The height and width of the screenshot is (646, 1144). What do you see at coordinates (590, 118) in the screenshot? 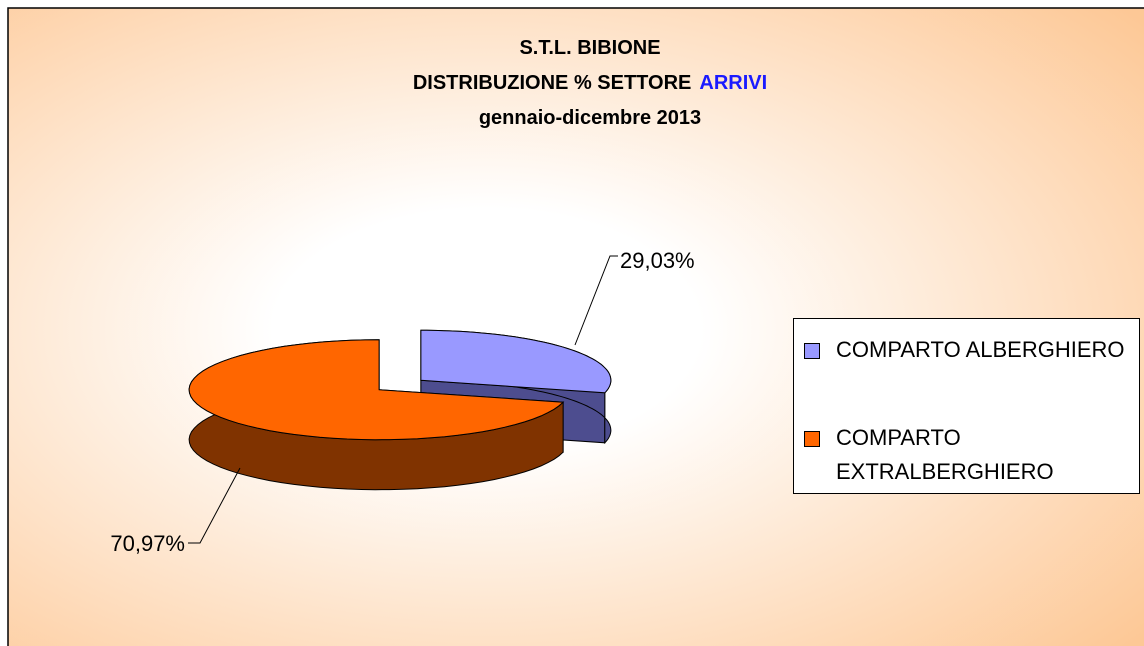
I see `chart-period: gennaio-dicembre 2013` at bounding box center [590, 118].